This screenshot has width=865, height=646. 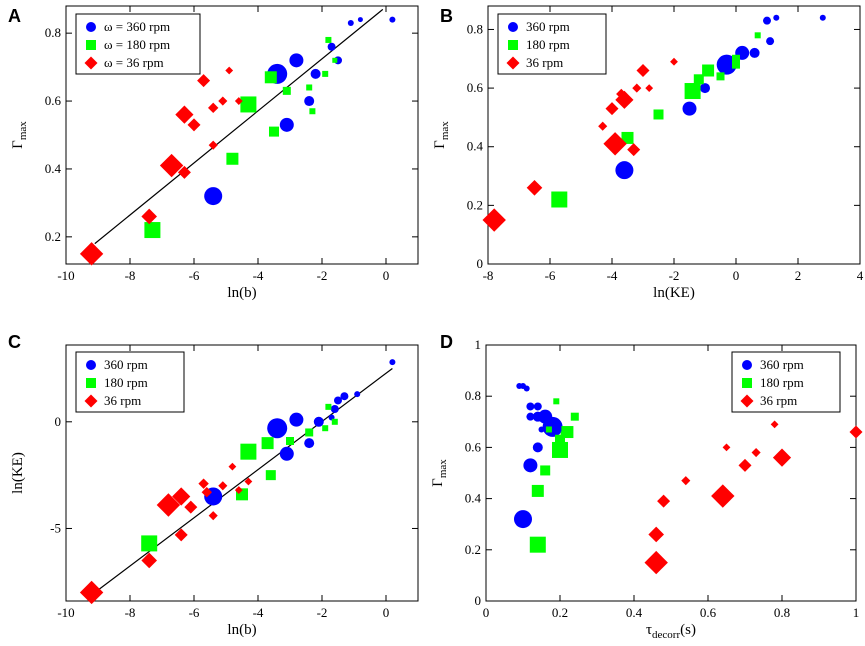 I want to click on x-tick-label: 2, so click(x=798, y=275).